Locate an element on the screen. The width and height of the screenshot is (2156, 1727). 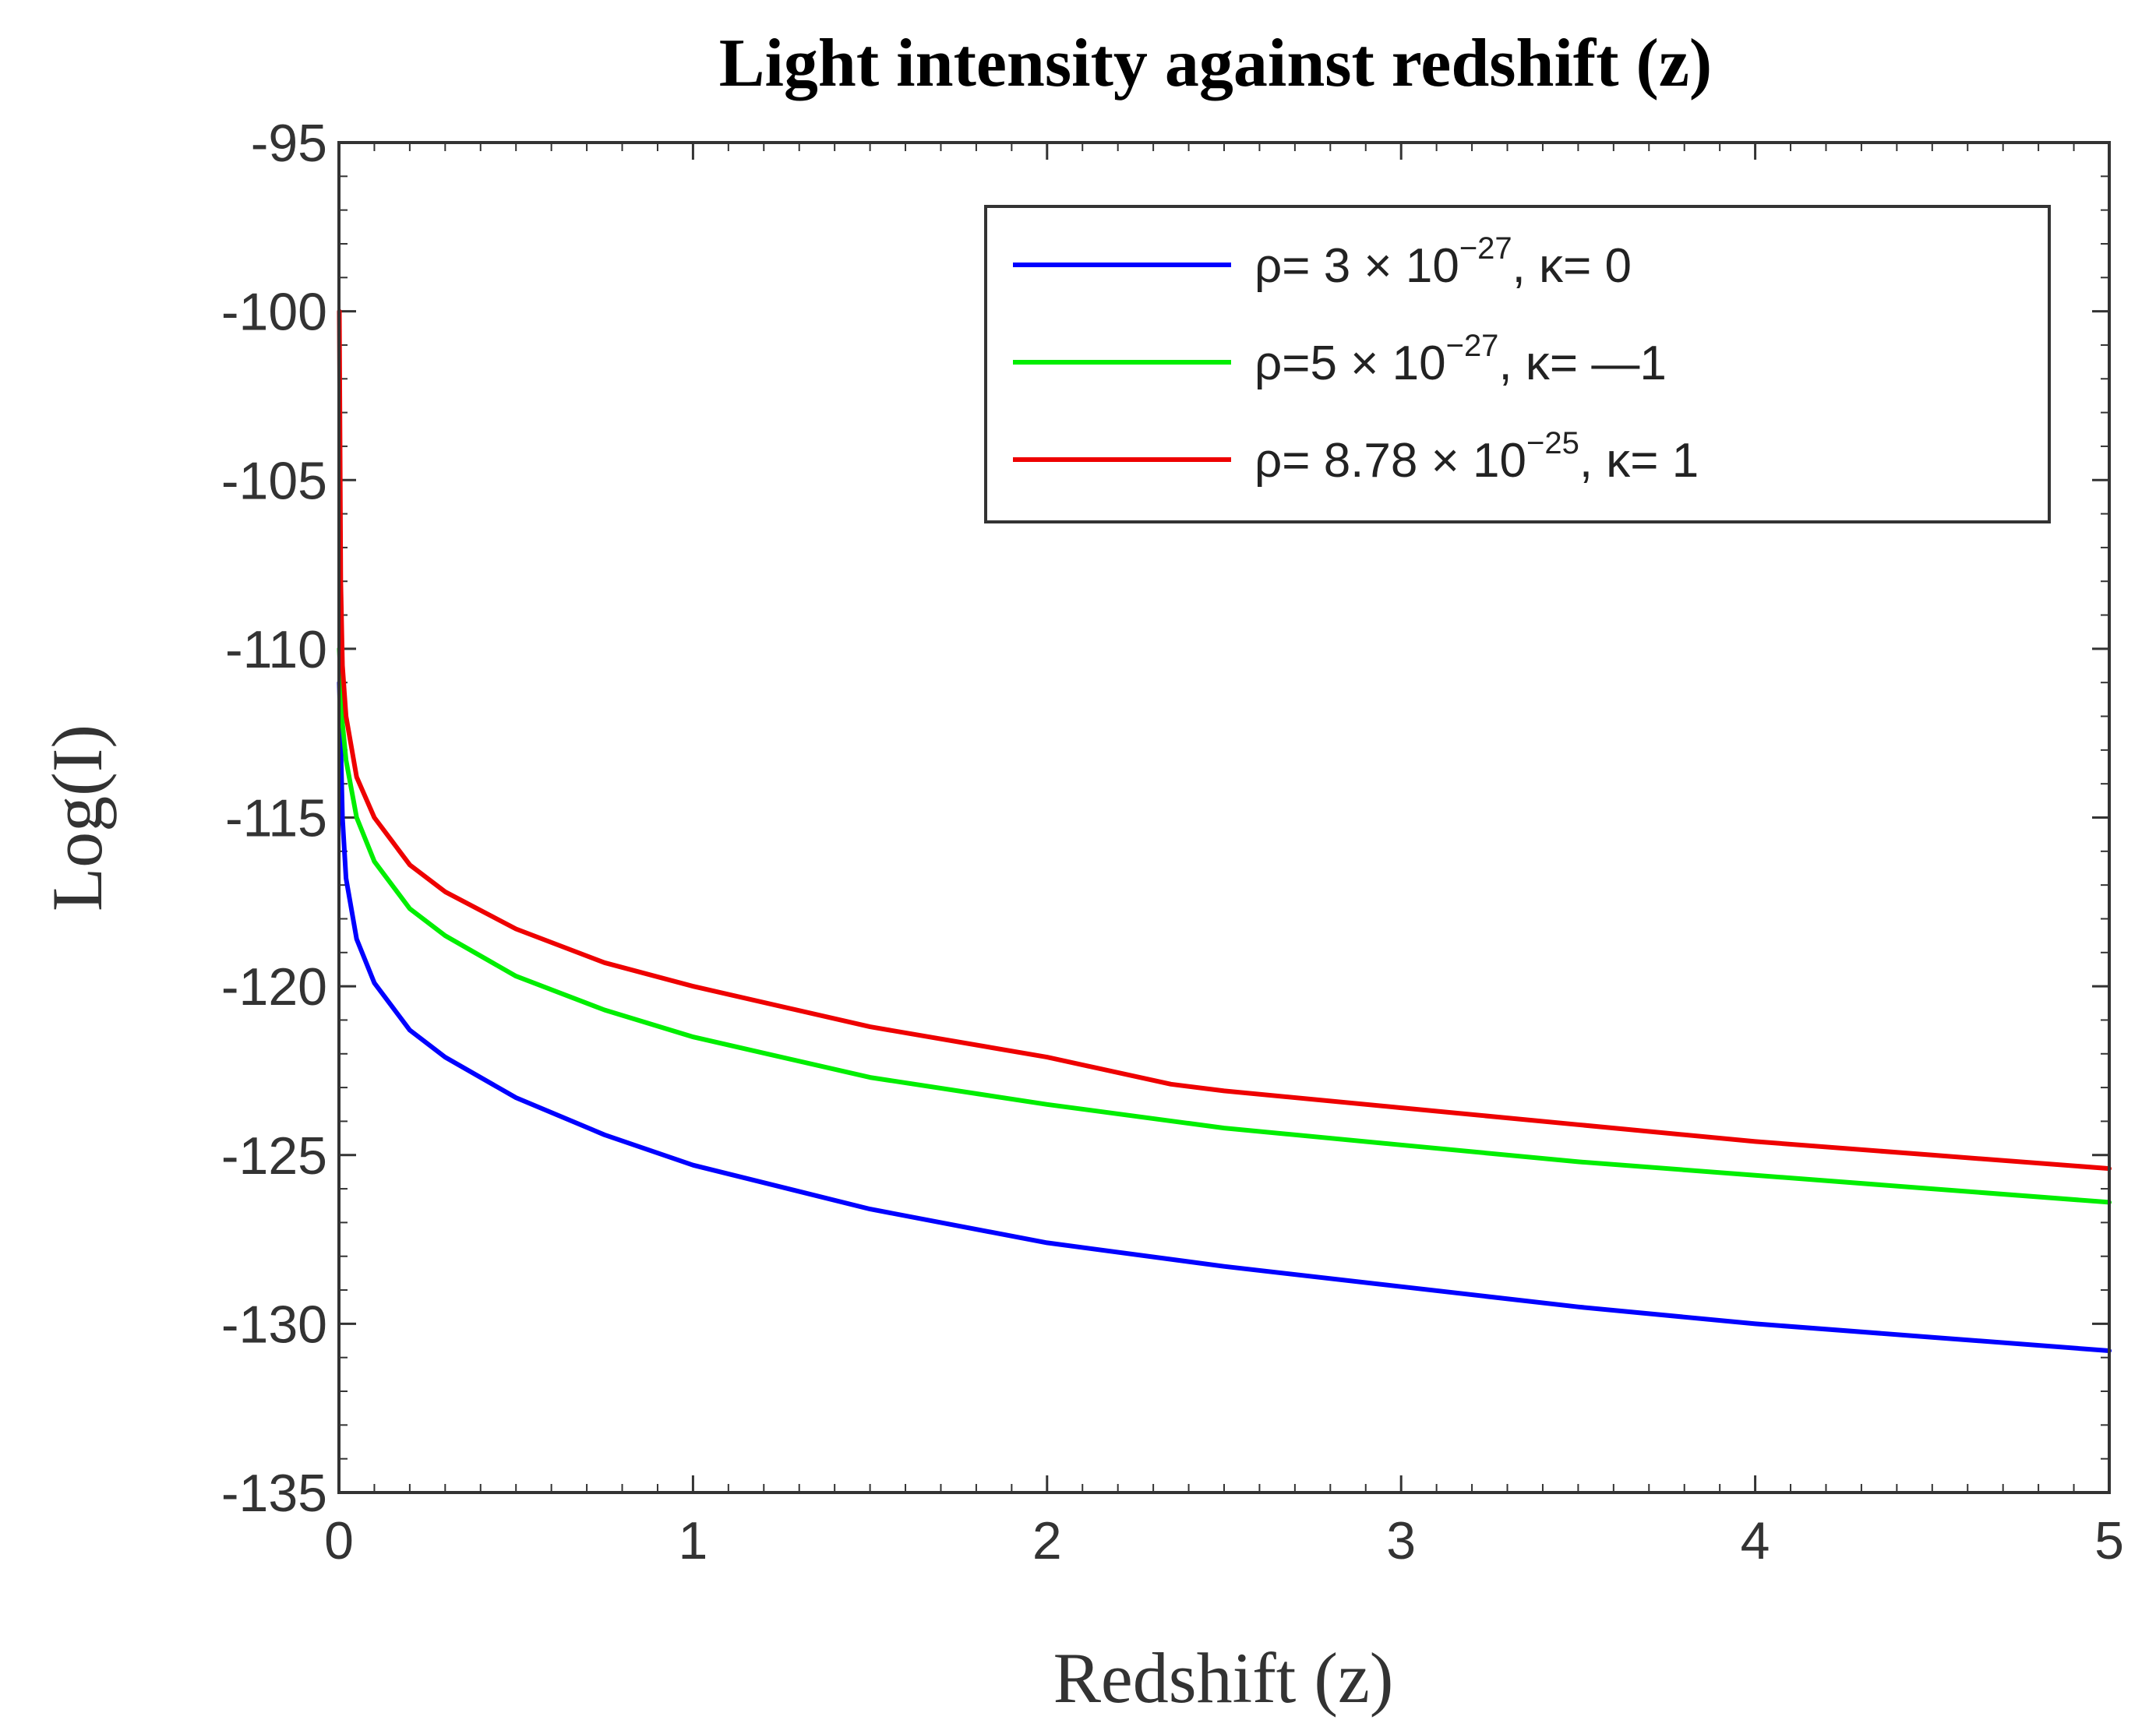
legend-label-1: ρ=5 × 10−27, κ= —1 is located at coordinates (1460, 359).